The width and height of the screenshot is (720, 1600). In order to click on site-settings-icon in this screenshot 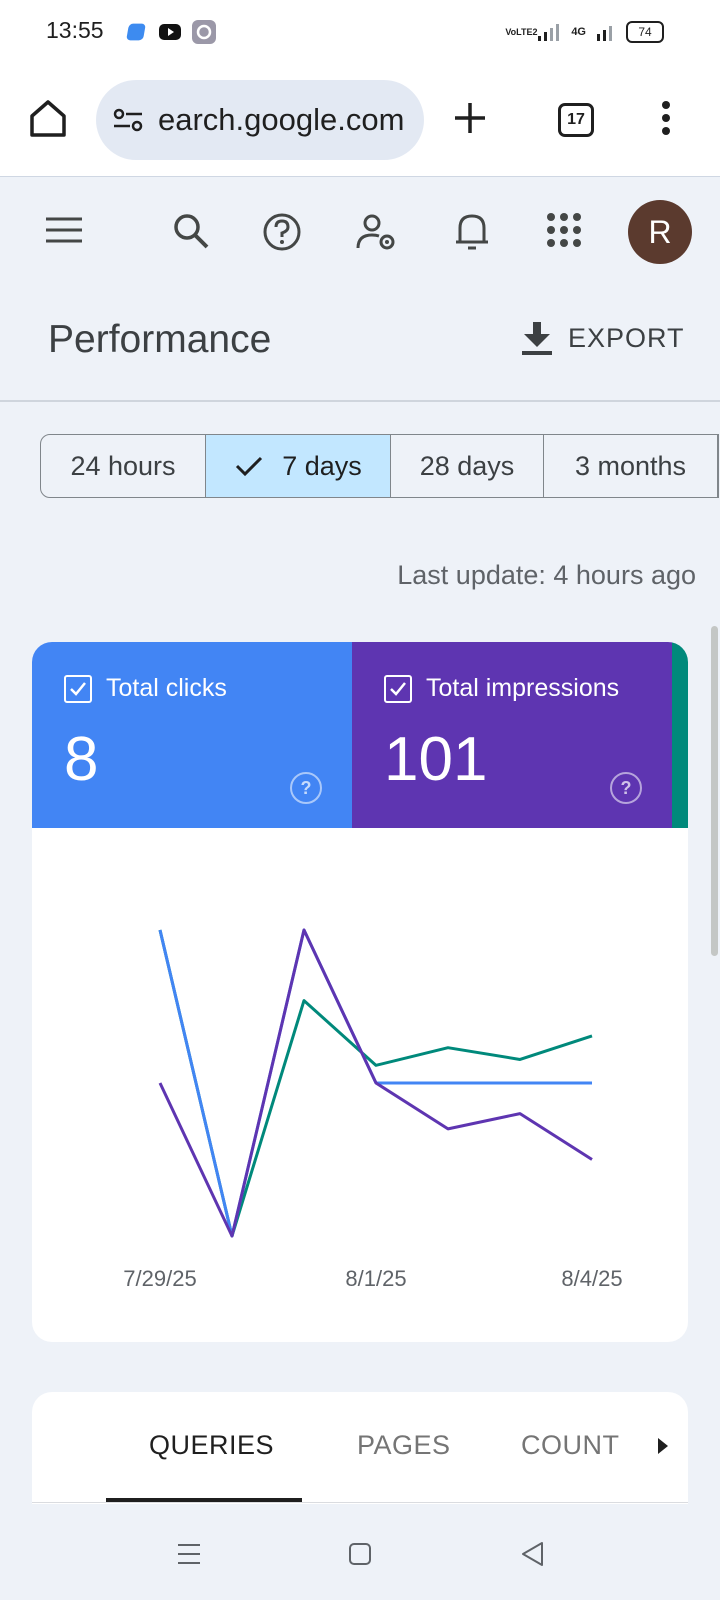, I will do `click(128, 122)`.